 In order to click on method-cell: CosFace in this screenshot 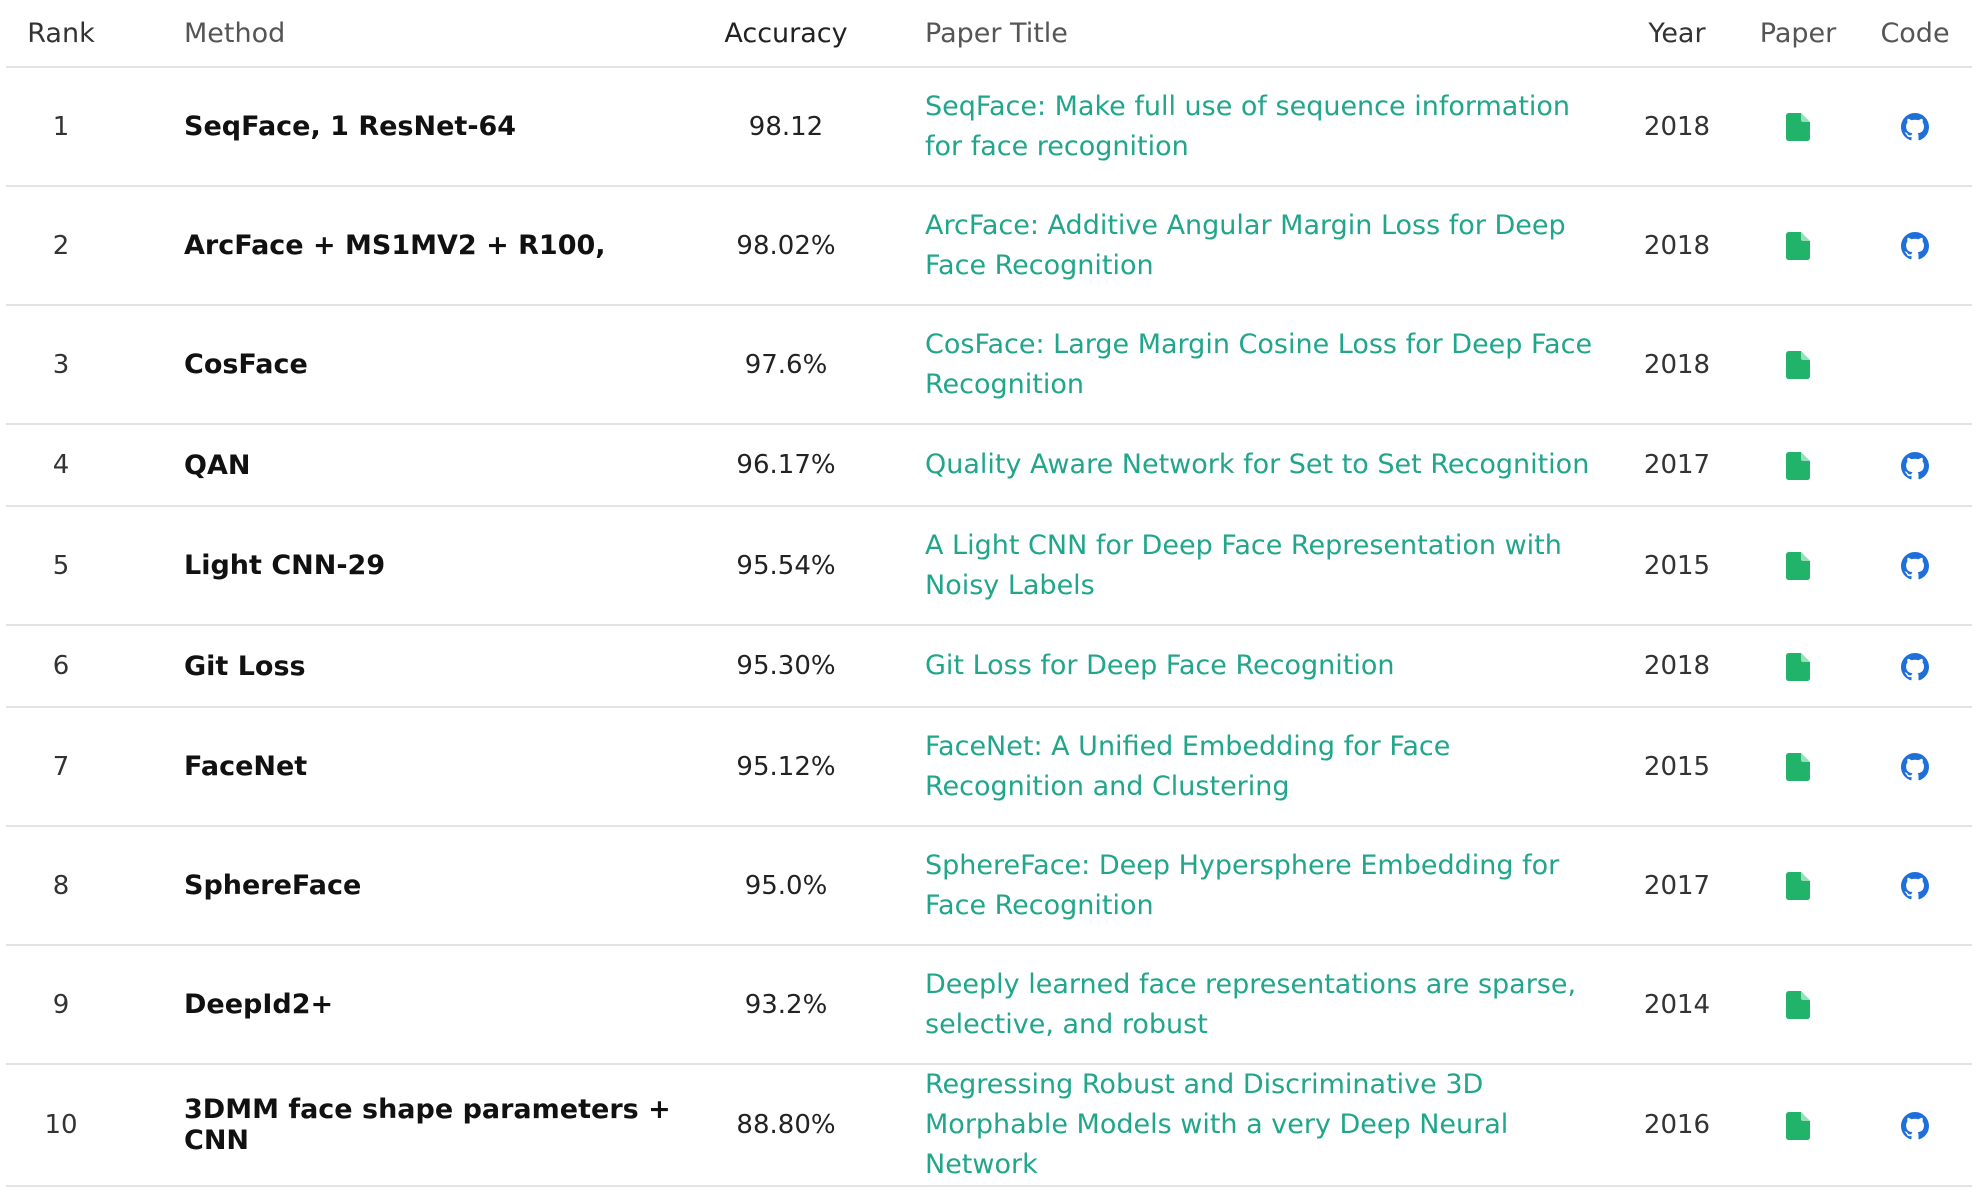, I will do `click(403, 365)`.